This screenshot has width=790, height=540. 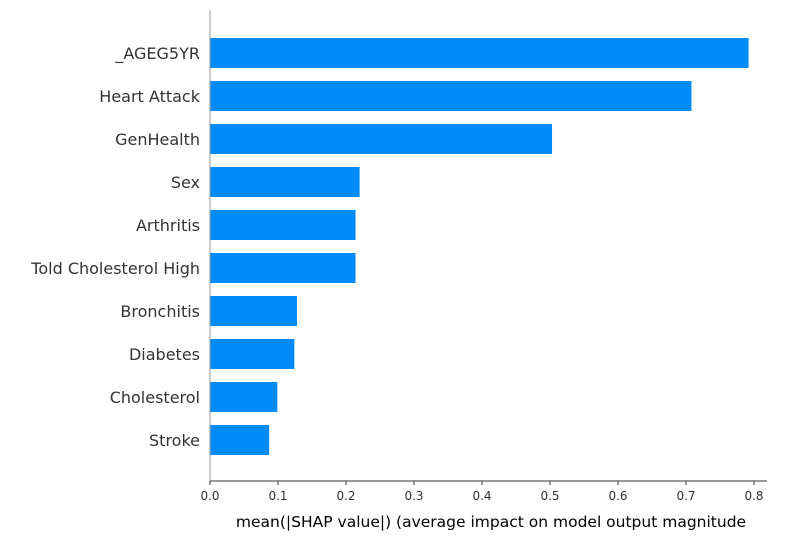 I want to click on bar-heart-attack, so click(x=451, y=96).